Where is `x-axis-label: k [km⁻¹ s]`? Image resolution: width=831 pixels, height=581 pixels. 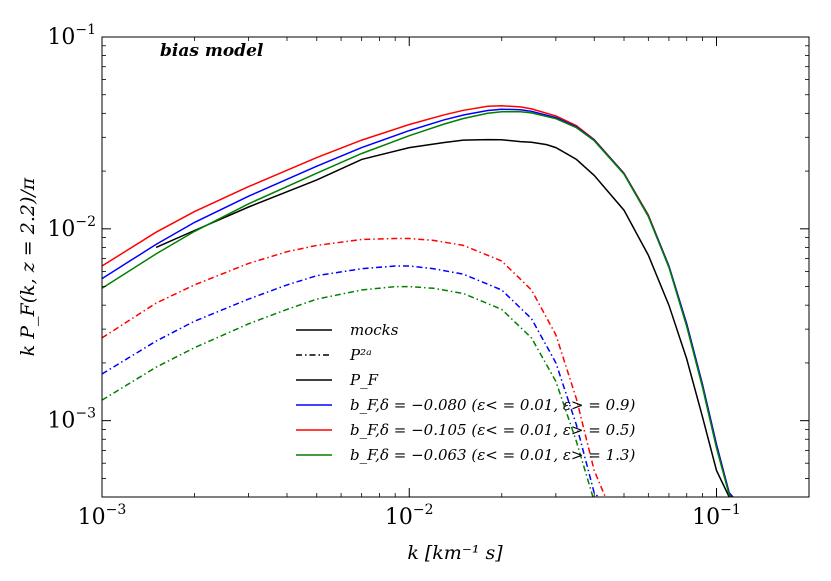 x-axis-label: k [km⁻¹ s] is located at coordinates (455, 553).